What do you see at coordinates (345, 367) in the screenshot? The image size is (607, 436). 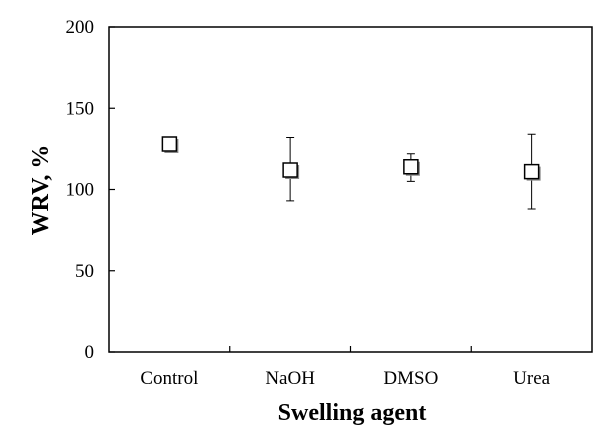 I see `x-axis: Control NaOH DMSO Urea` at bounding box center [345, 367].